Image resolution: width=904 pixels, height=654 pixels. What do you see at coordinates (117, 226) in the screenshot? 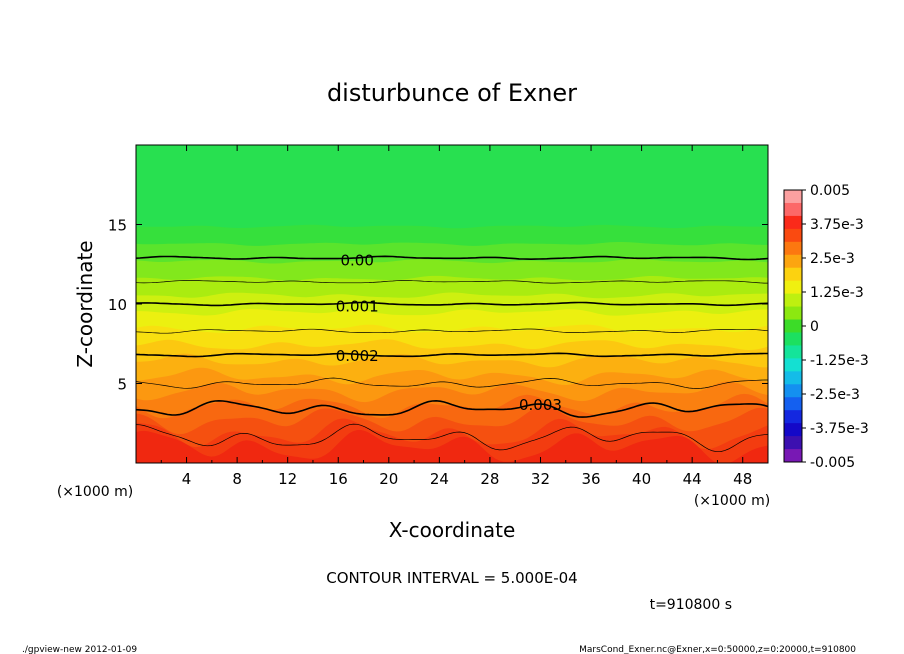
I see `y-tick-label: 15` at bounding box center [117, 226].